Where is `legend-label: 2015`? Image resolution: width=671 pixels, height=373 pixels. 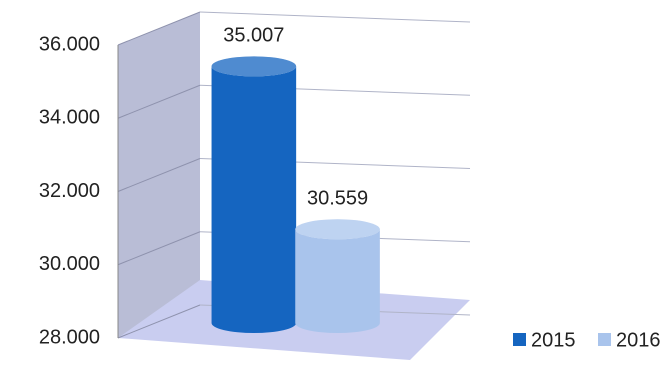 legend-label: 2015 is located at coordinates (553, 340).